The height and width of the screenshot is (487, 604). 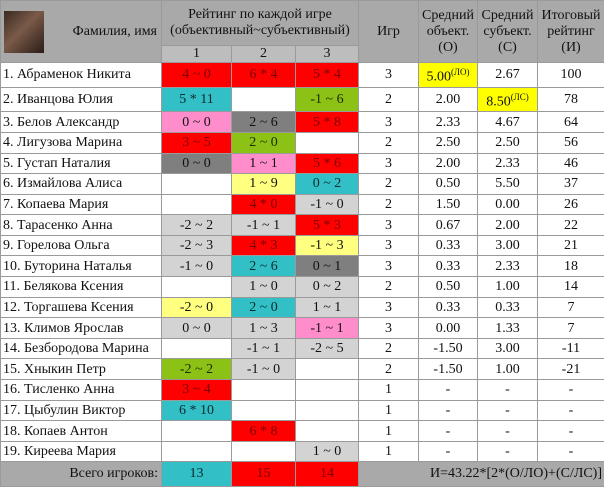 I want to click on avg-subj-line: (С), so click(x=507, y=48).